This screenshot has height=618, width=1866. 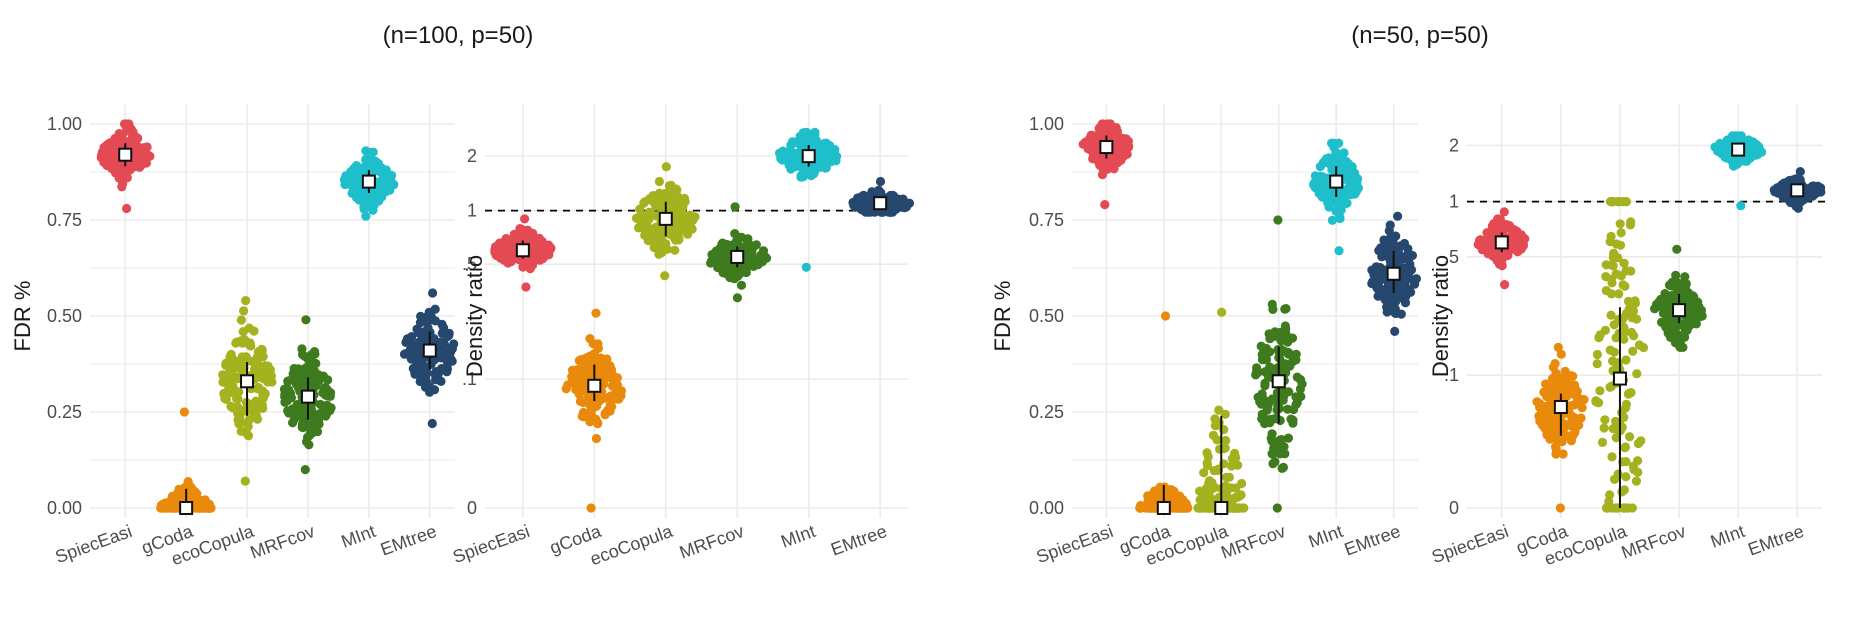 I want to click on y-tick-label: .1, so click(x=469, y=379).